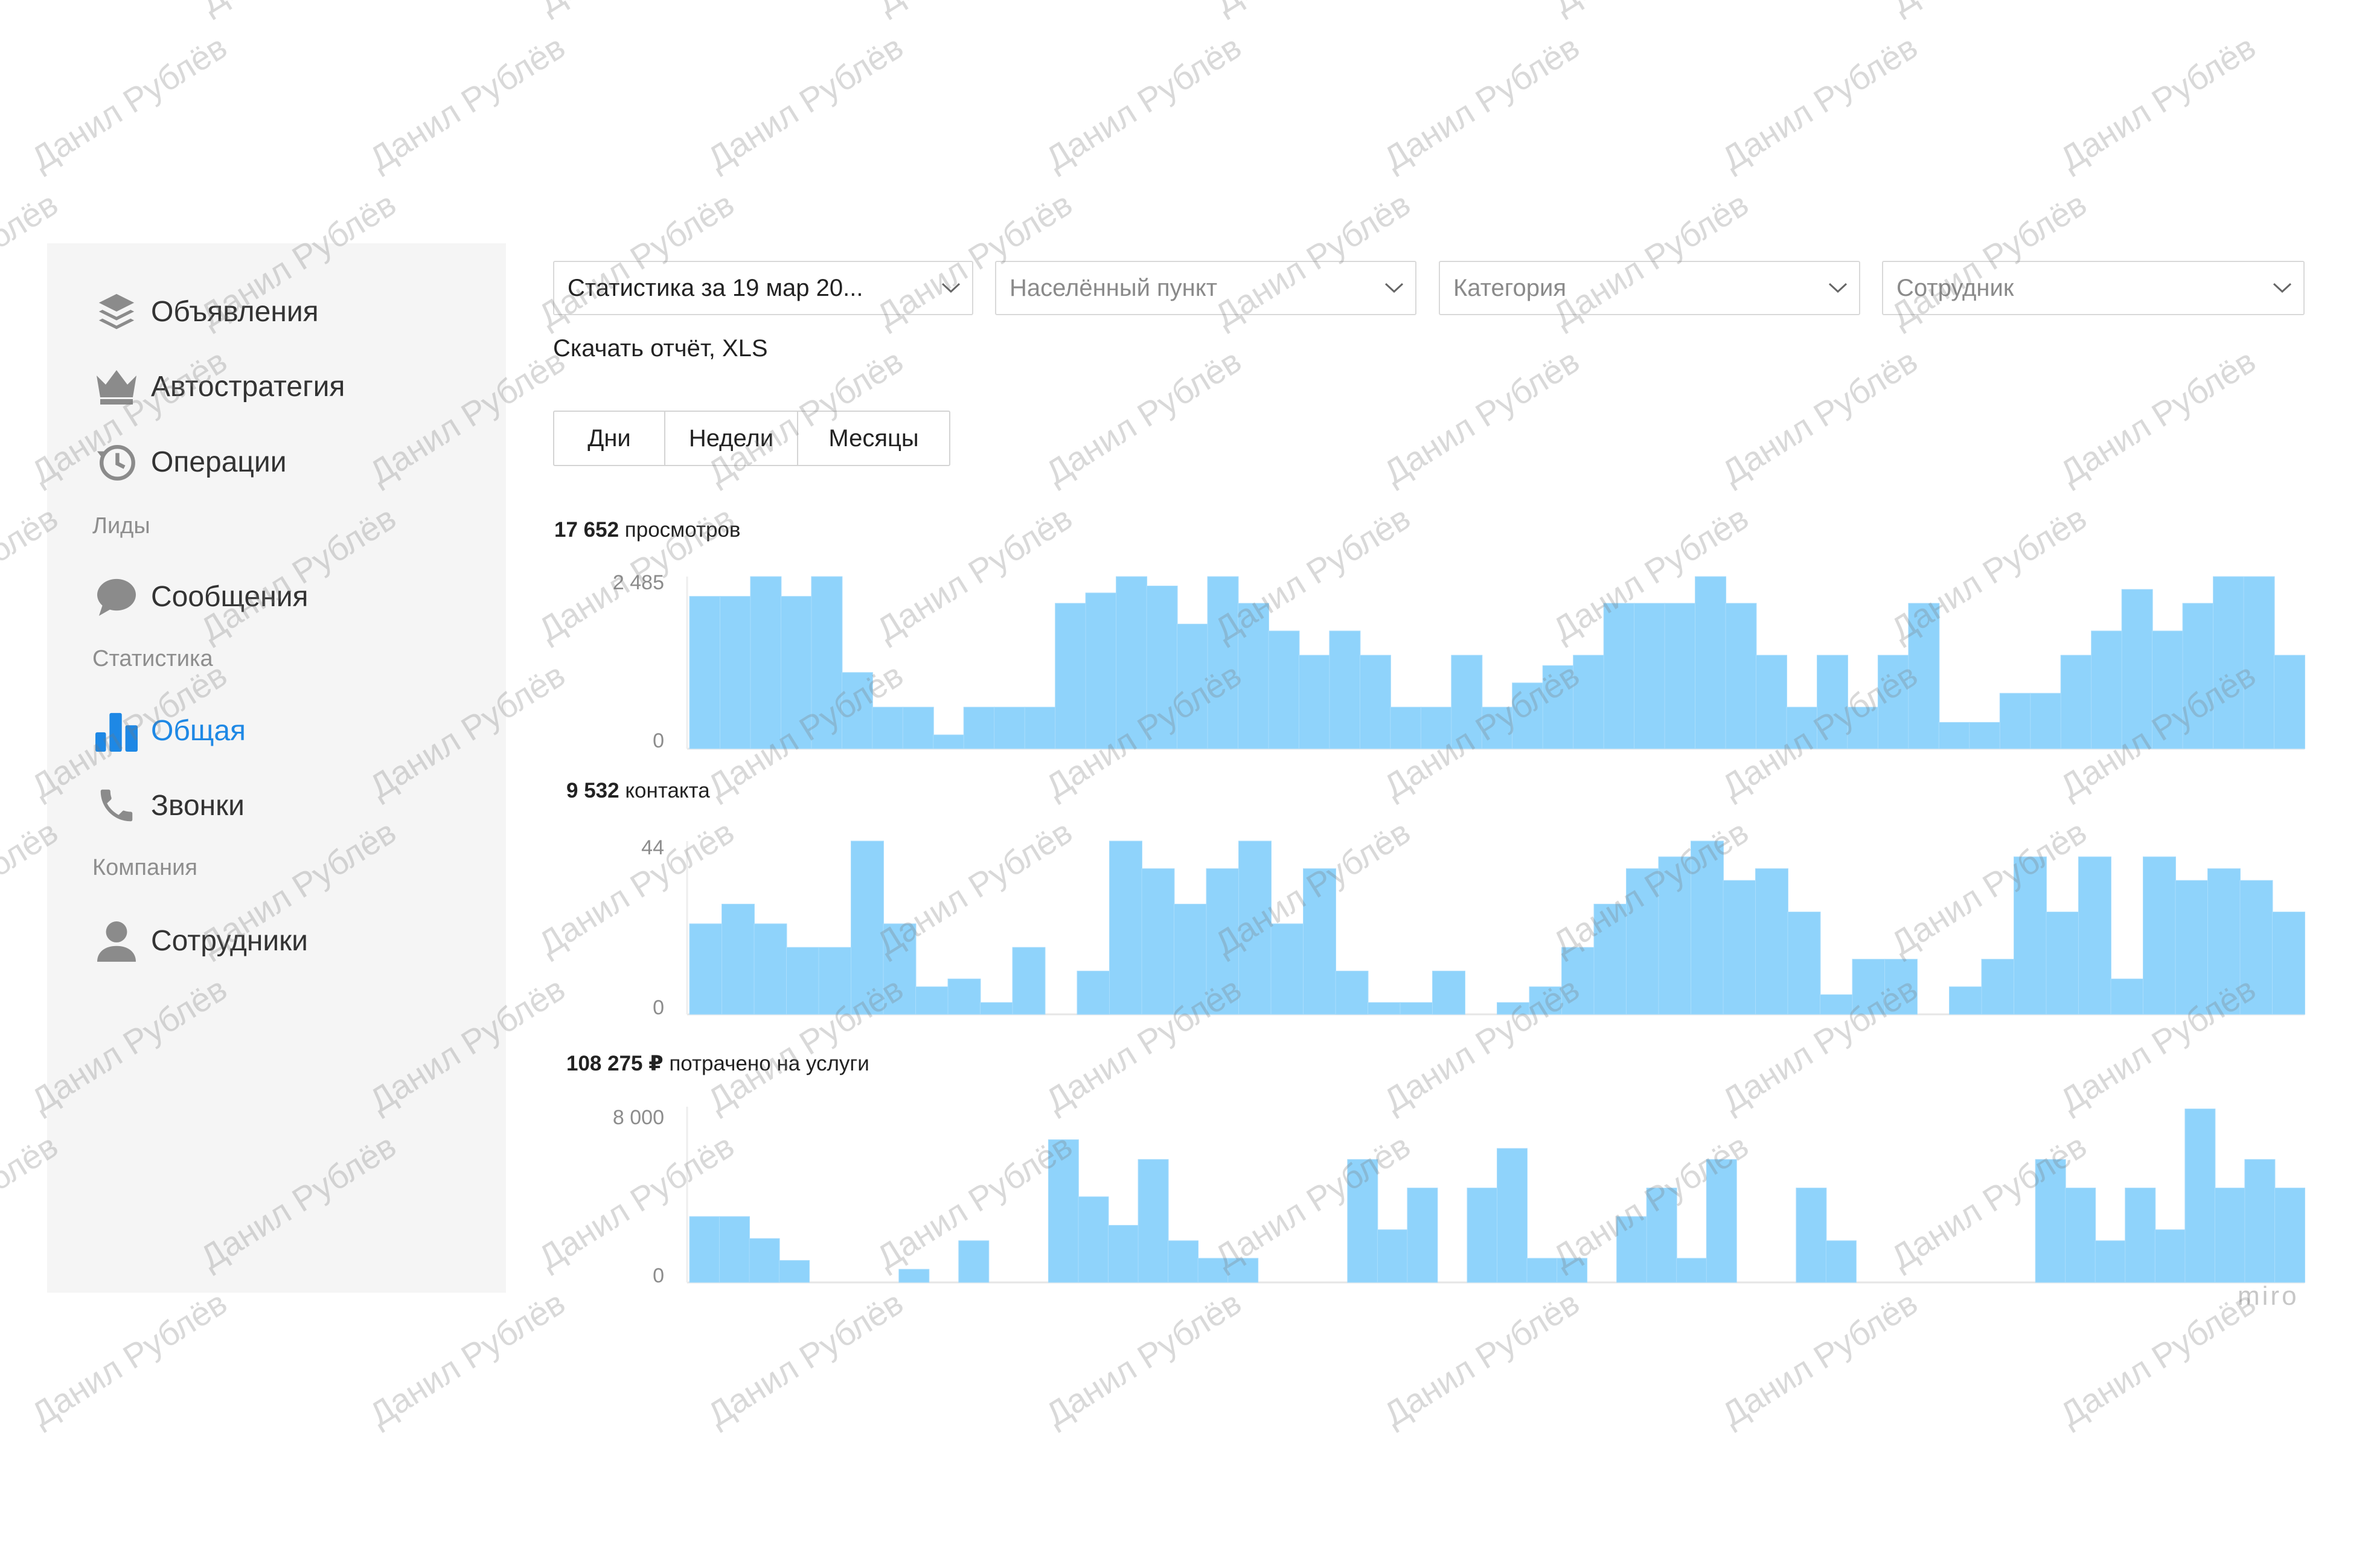  What do you see at coordinates (168, 805) in the screenshot?
I see `sidebar-item-calls: Звонки` at bounding box center [168, 805].